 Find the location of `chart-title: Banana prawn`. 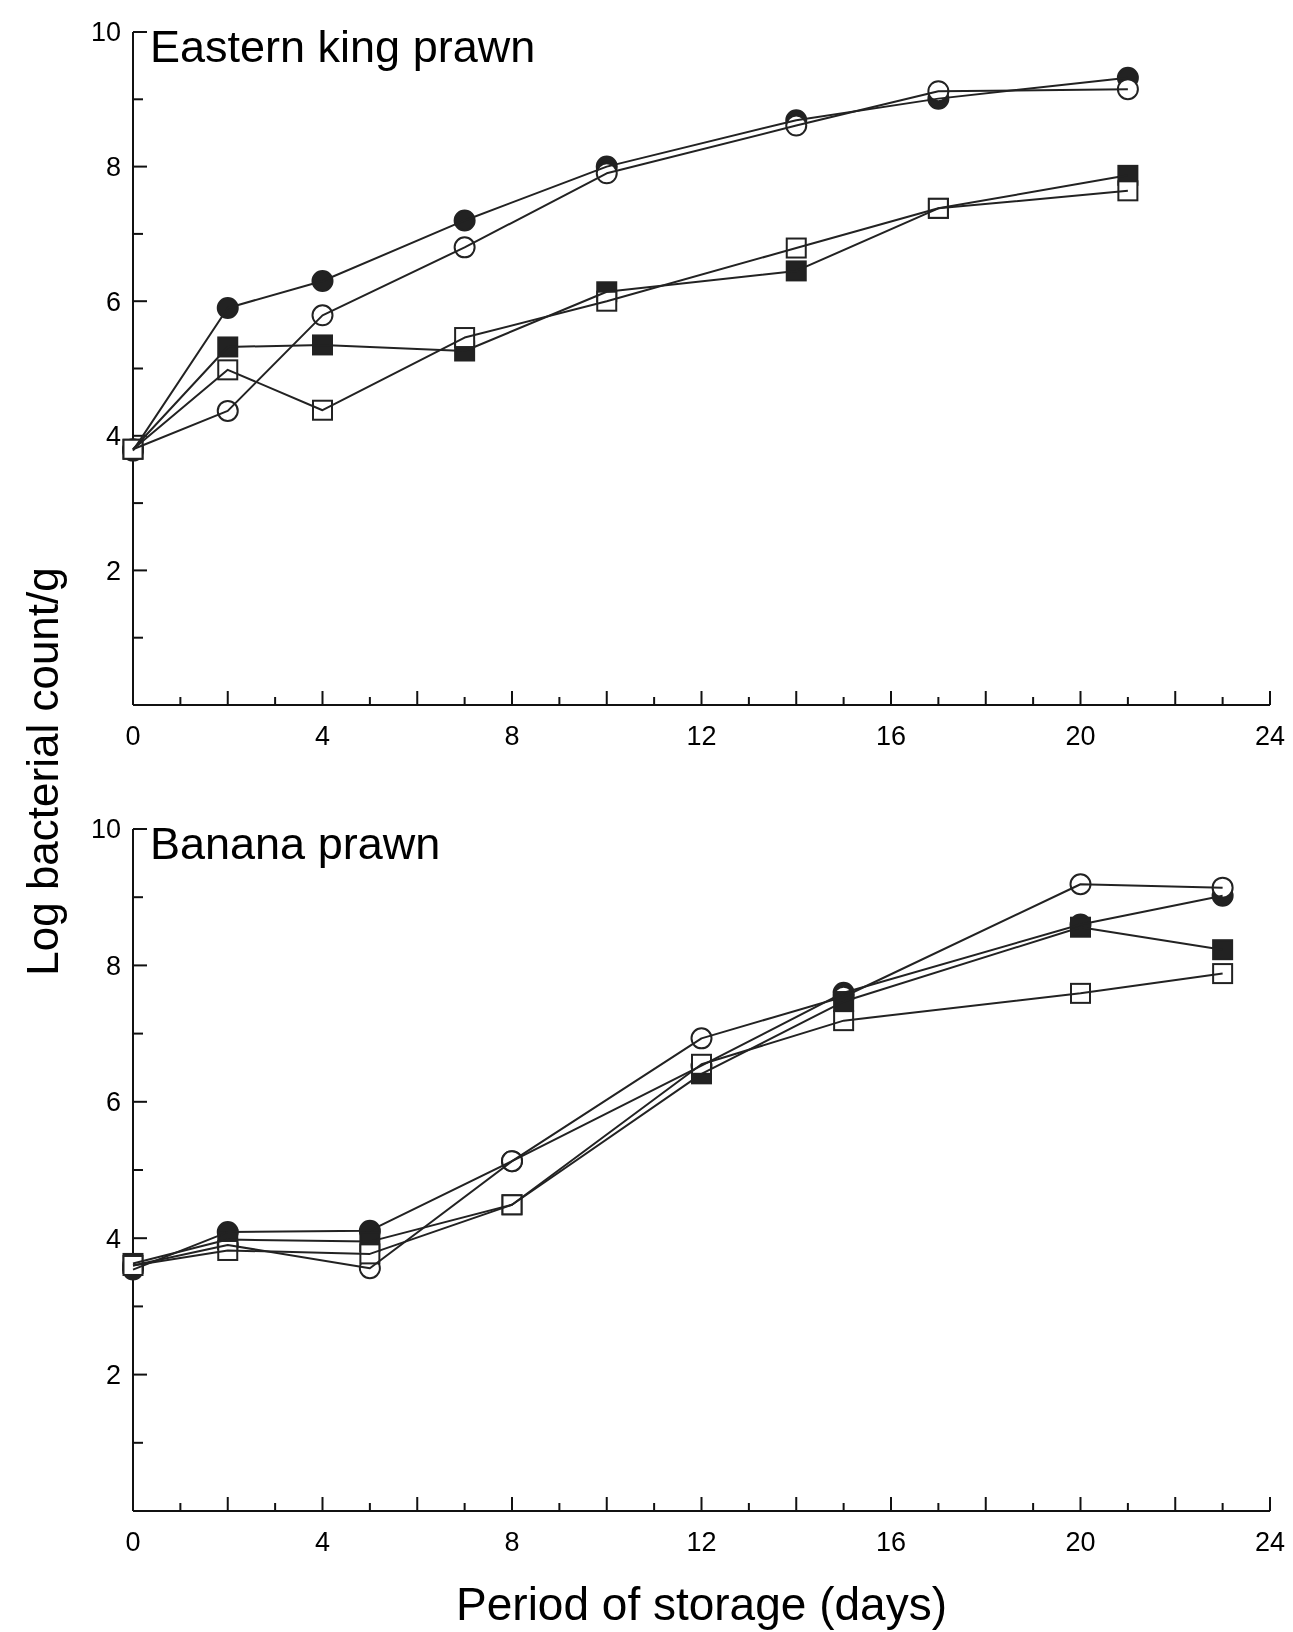

chart-title: Banana prawn is located at coordinates (295, 843).